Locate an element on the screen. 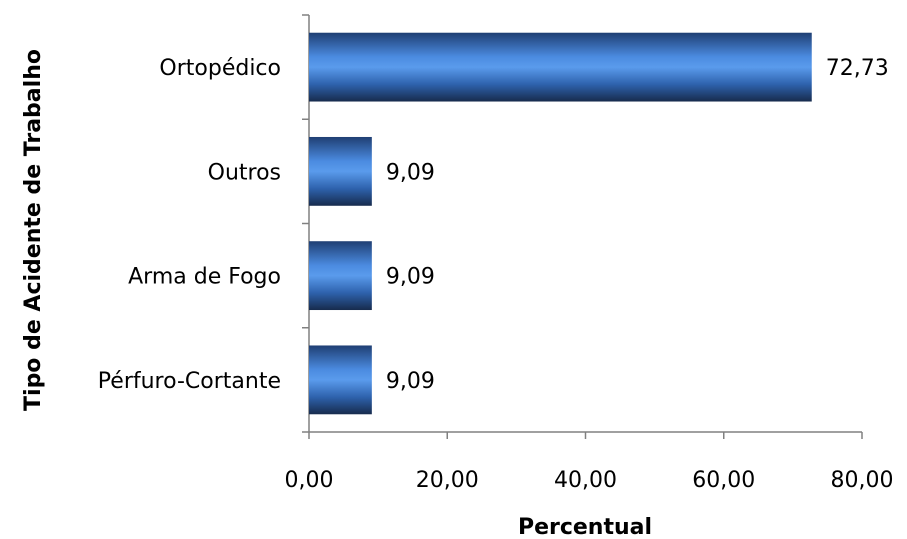 The image size is (907, 539). x-tick-label: 20,00 is located at coordinates (447, 480).